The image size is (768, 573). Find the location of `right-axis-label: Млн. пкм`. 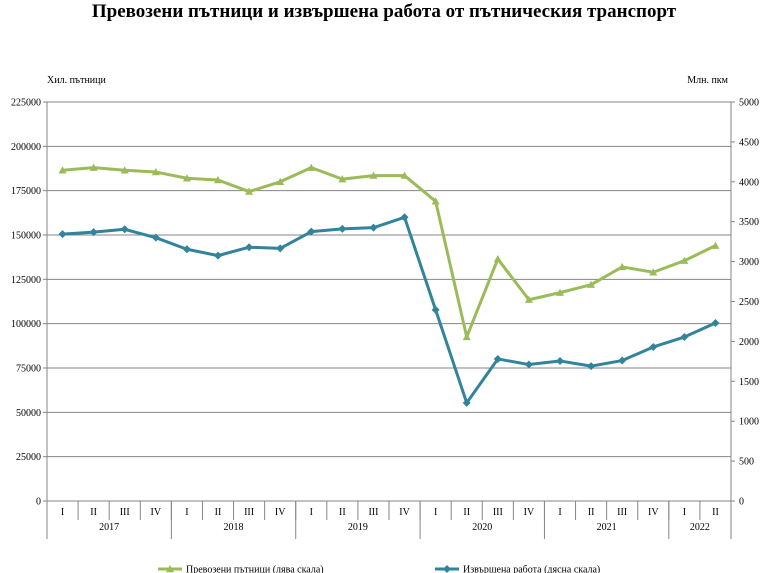

right-axis-label: Млн. пкм is located at coordinates (707, 80).